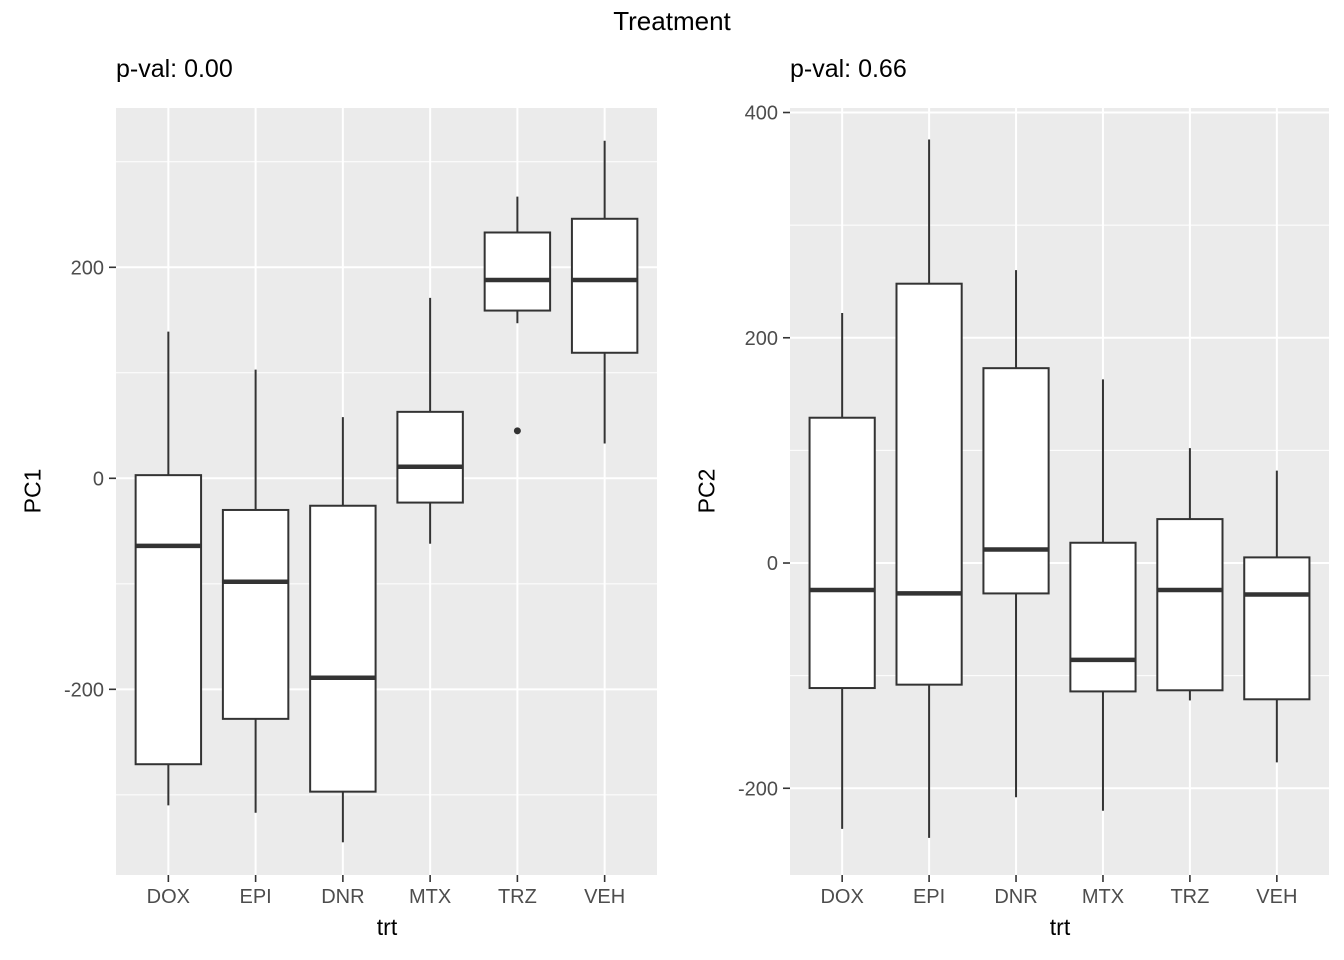  What do you see at coordinates (672, 21) in the screenshot?
I see `chart-title: Treatment` at bounding box center [672, 21].